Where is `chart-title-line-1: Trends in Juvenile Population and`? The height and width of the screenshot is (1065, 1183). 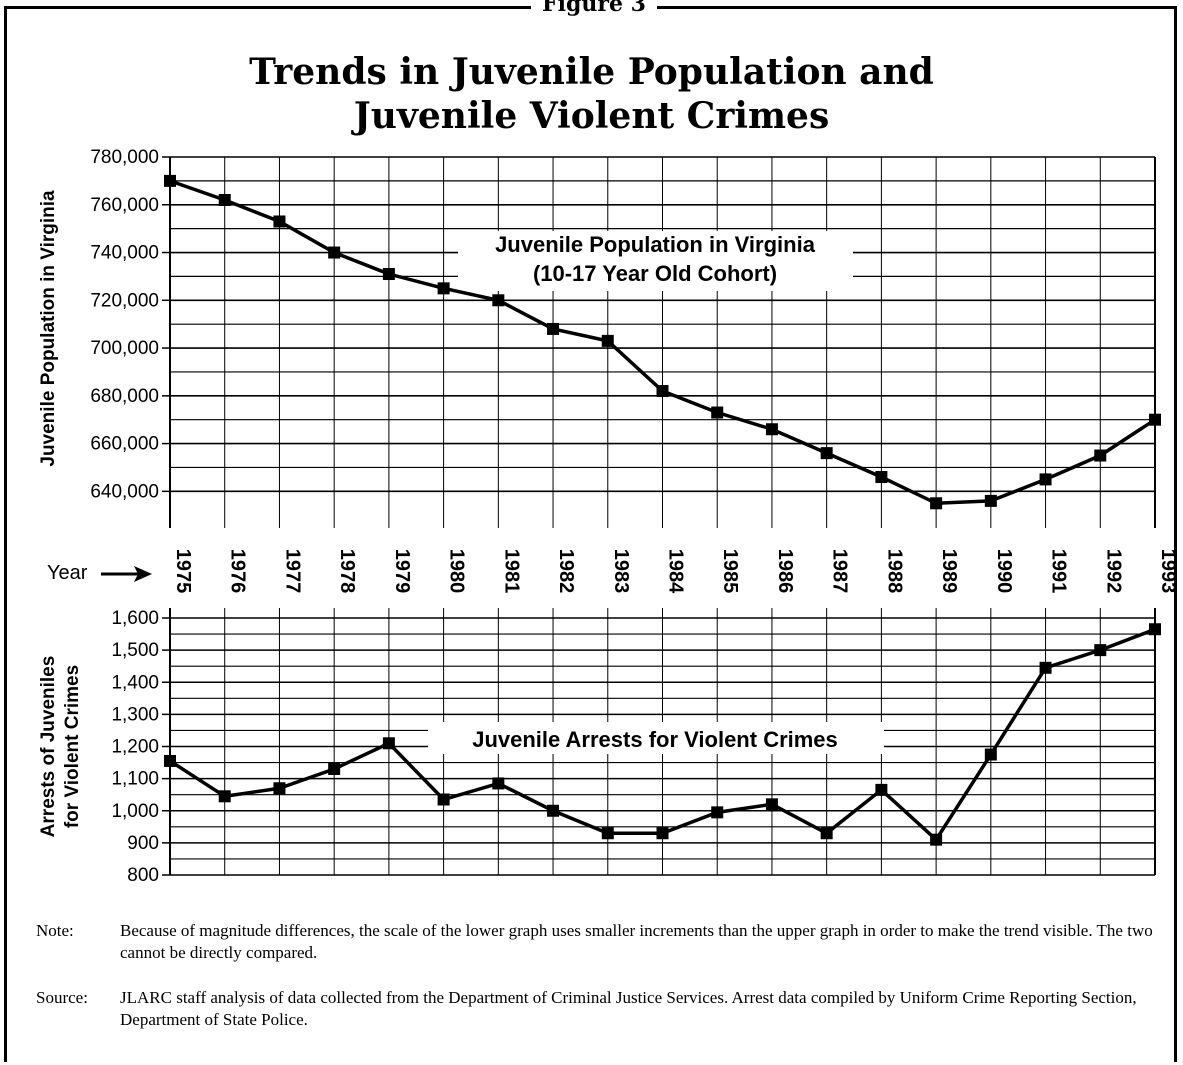 chart-title-line-1: Trends in Juvenile Population and is located at coordinates (591, 72).